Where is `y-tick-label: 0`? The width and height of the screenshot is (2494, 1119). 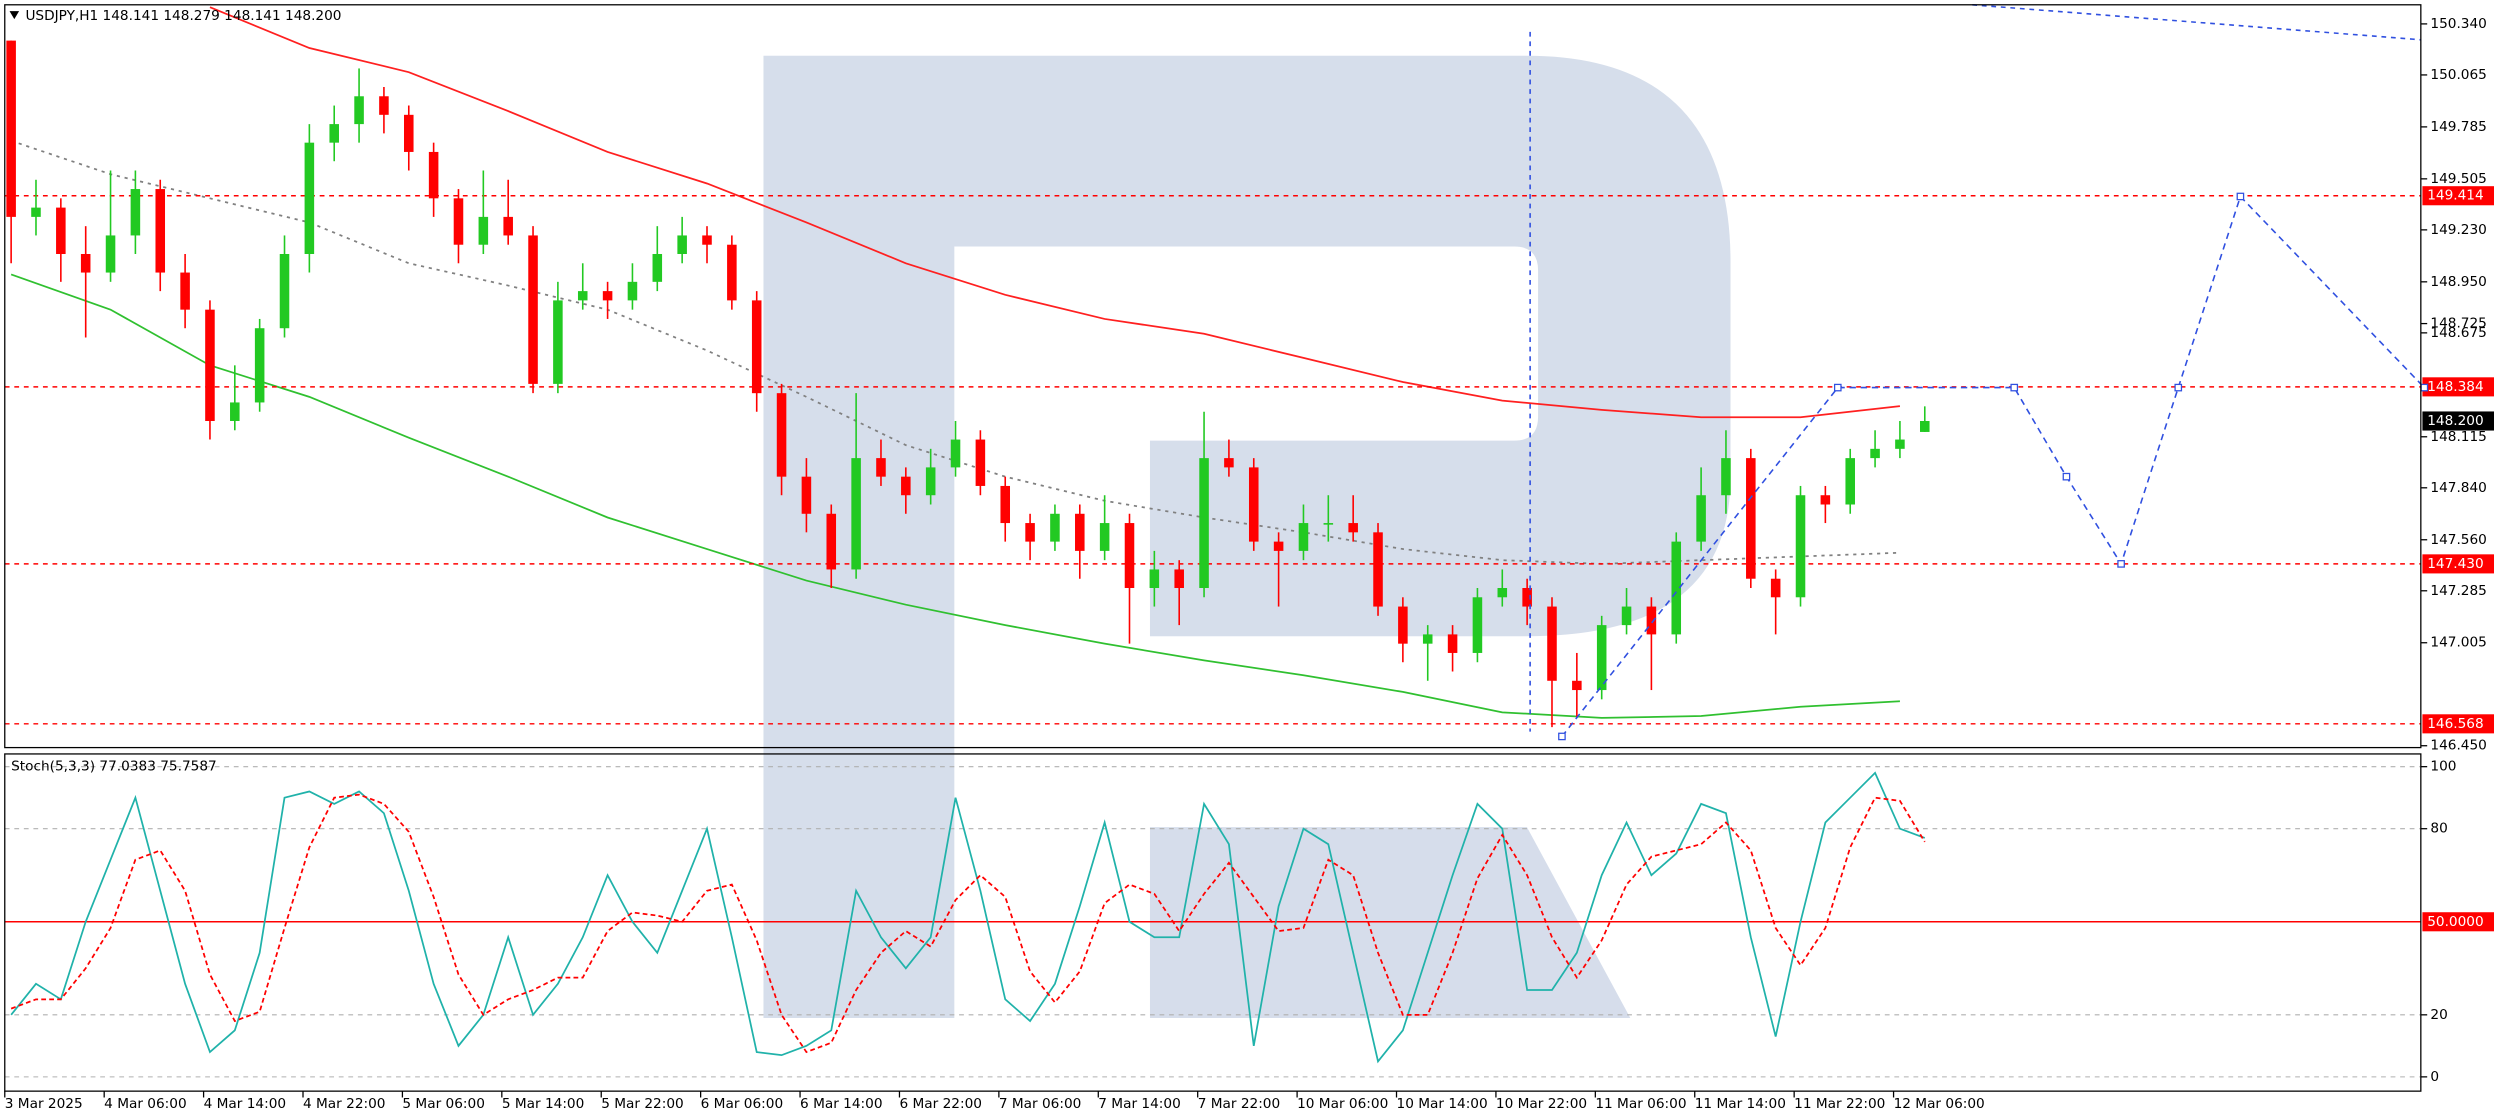
y-tick-label: 0 is located at coordinates (2434, 1077).